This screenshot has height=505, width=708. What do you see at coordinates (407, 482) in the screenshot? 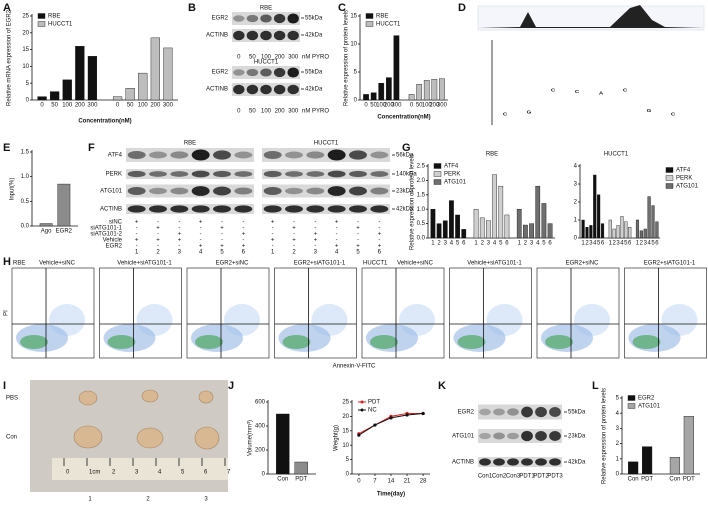
I see `x-tick-label: 21` at bounding box center [407, 482].